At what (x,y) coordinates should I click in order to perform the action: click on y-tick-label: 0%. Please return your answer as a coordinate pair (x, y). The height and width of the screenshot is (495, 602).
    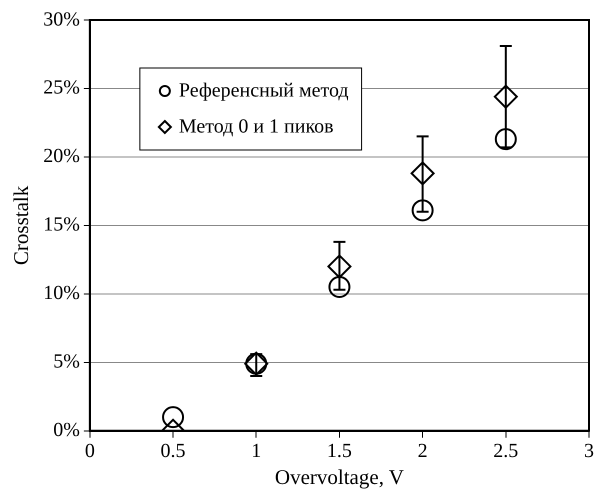
    Looking at the image, I should click on (66, 430).